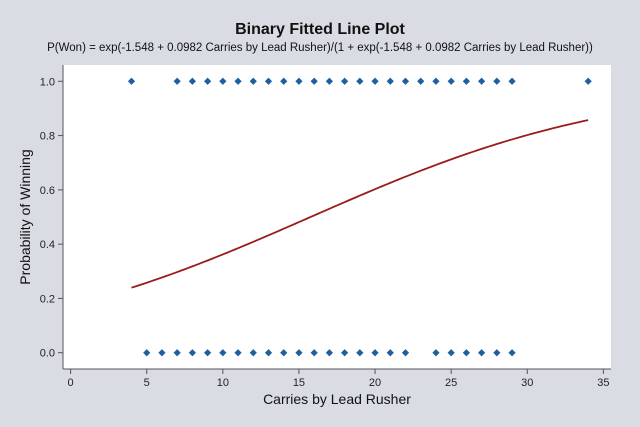 The width and height of the screenshot is (640, 427). Describe the element at coordinates (320, 29) in the screenshot. I see `chart-title: Binary Fitted Line Plot` at that location.